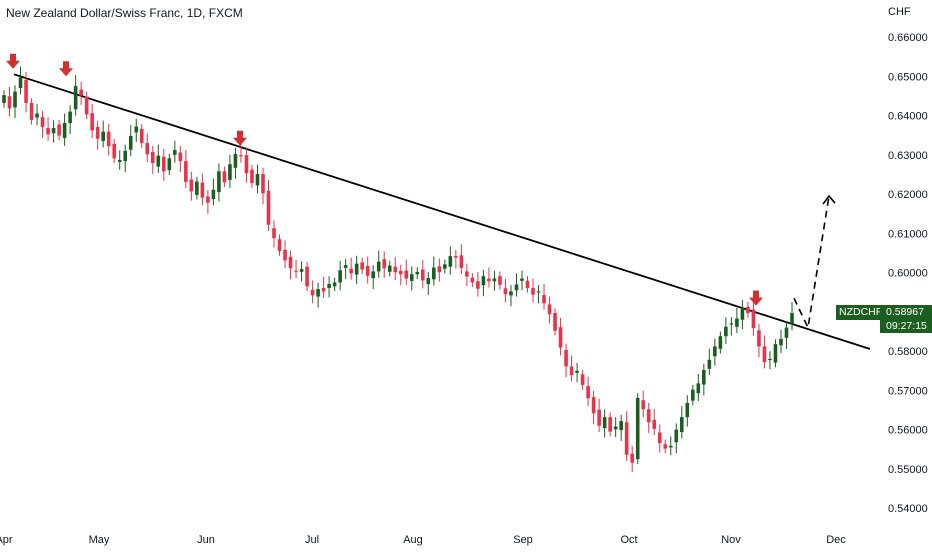 The height and width of the screenshot is (555, 932). Describe the element at coordinates (908, 431) in the screenshot. I see `y-tick-label: 0.56000` at that location.